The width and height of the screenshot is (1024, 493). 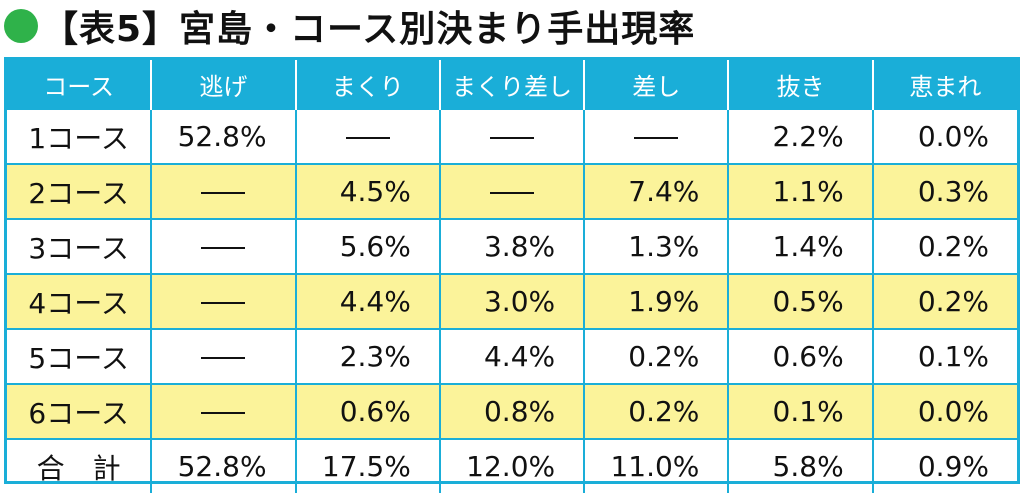 What do you see at coordinates (367, 356) in the screenshot?
I see `cell-makuri: 2.3%` at bounding box center [367, 356].